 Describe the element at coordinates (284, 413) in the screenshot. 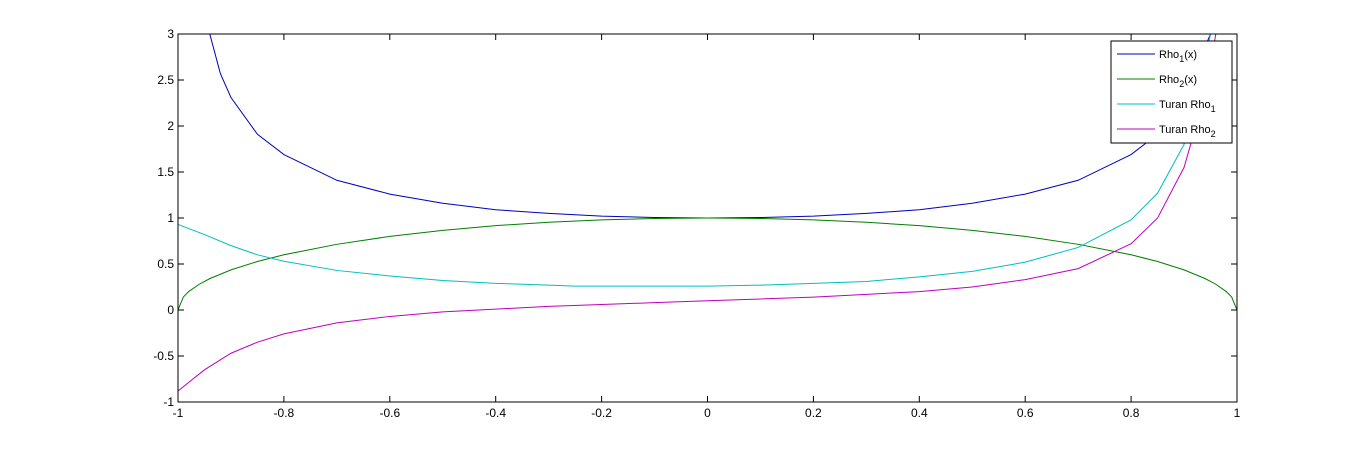

I see `x-tick-label: -0.8` at that location.